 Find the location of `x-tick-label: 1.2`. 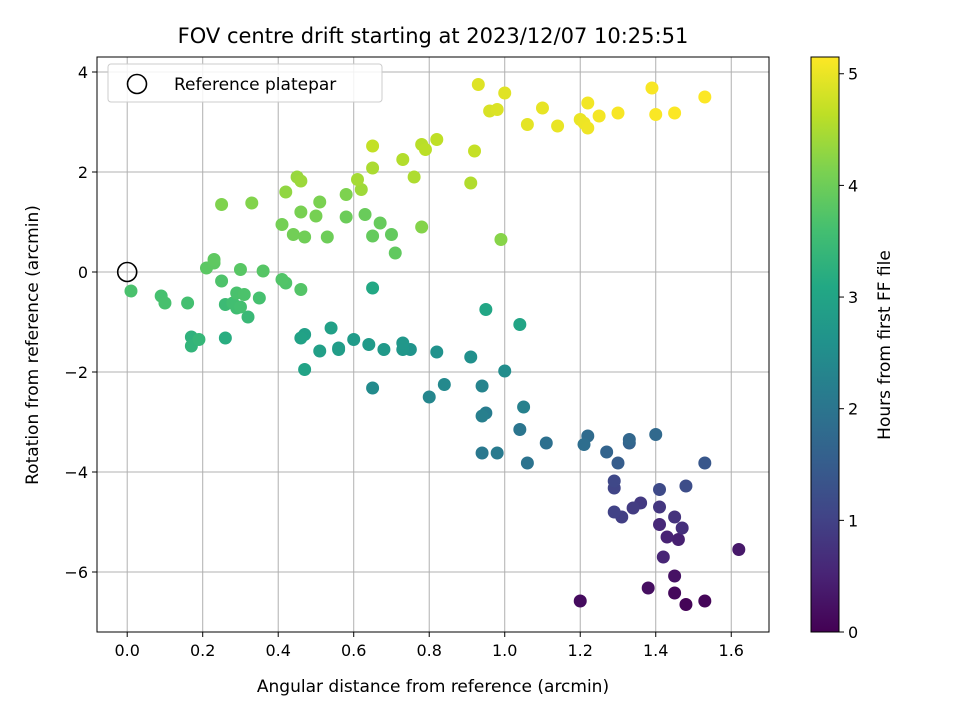

x-tick-label: 1.2 is located at coordinates (580, 650).